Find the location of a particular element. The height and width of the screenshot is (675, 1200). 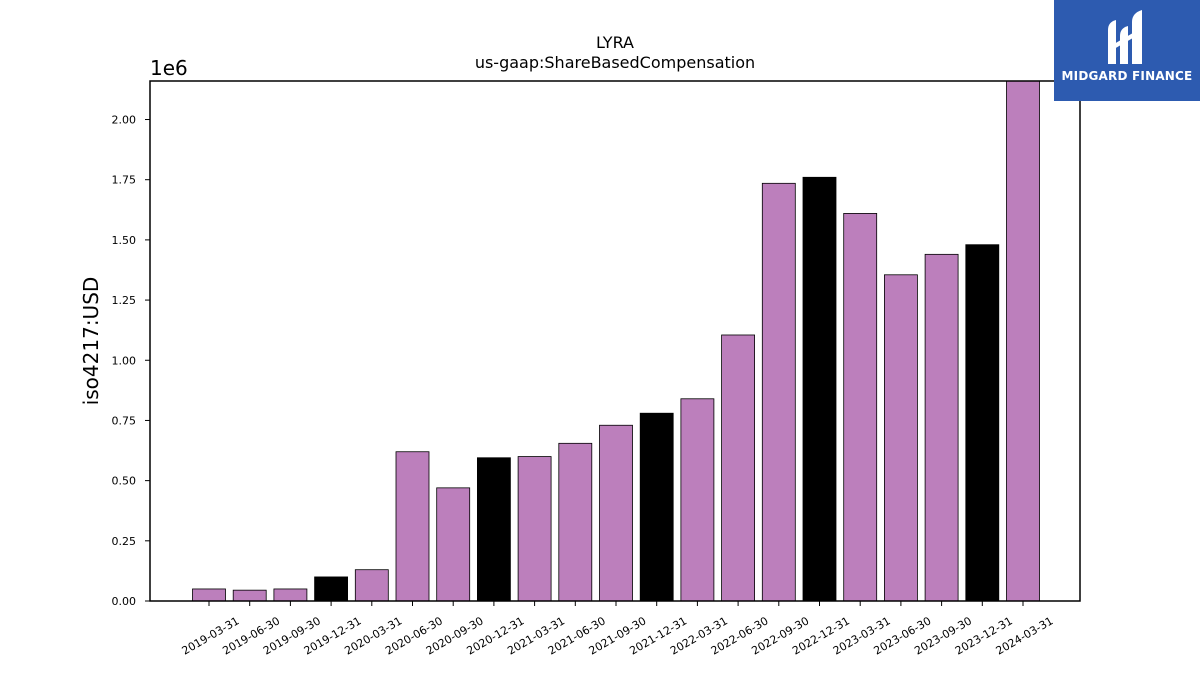

midgard-logo-icon is located at coordinates (1125, 37).